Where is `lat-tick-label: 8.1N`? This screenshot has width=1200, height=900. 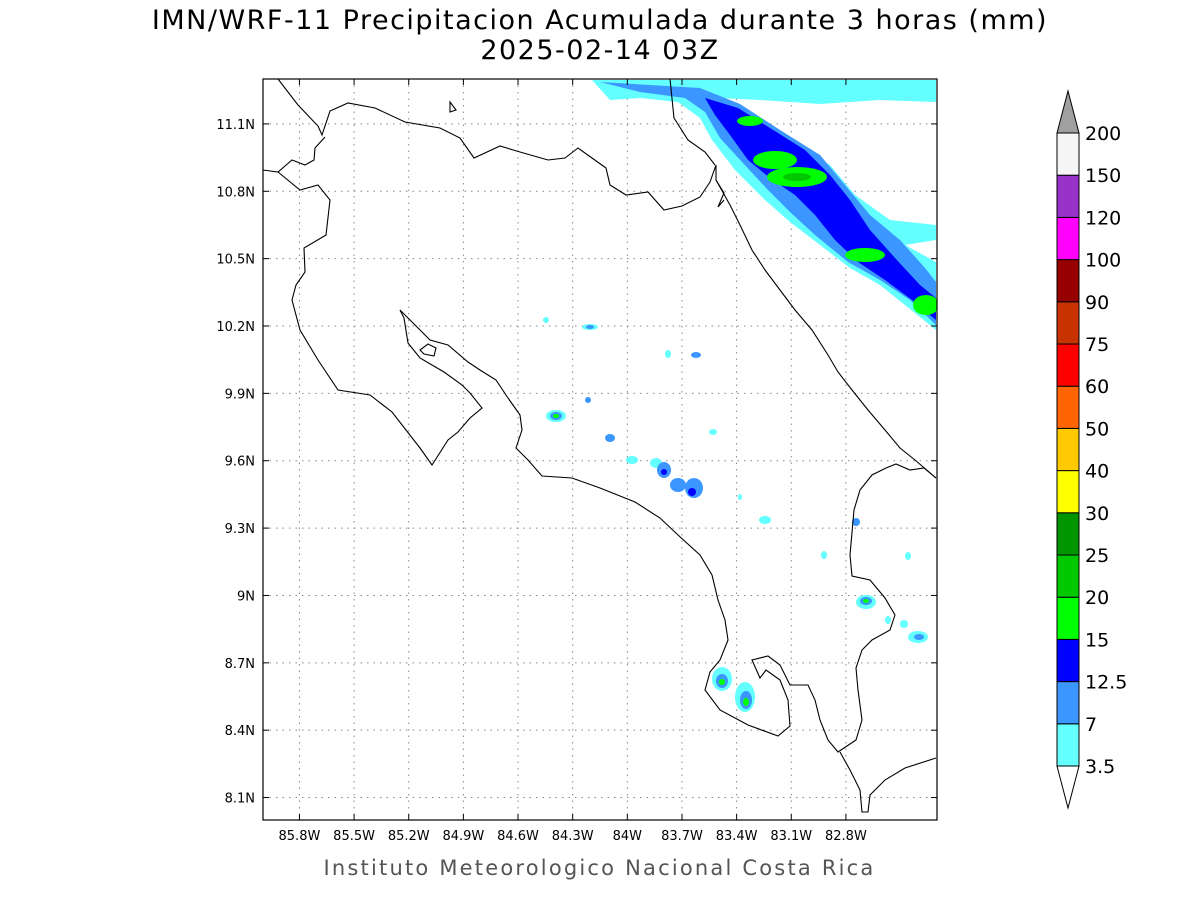
lat-tick-label: 8.1N is located at coordinates (240, 799).